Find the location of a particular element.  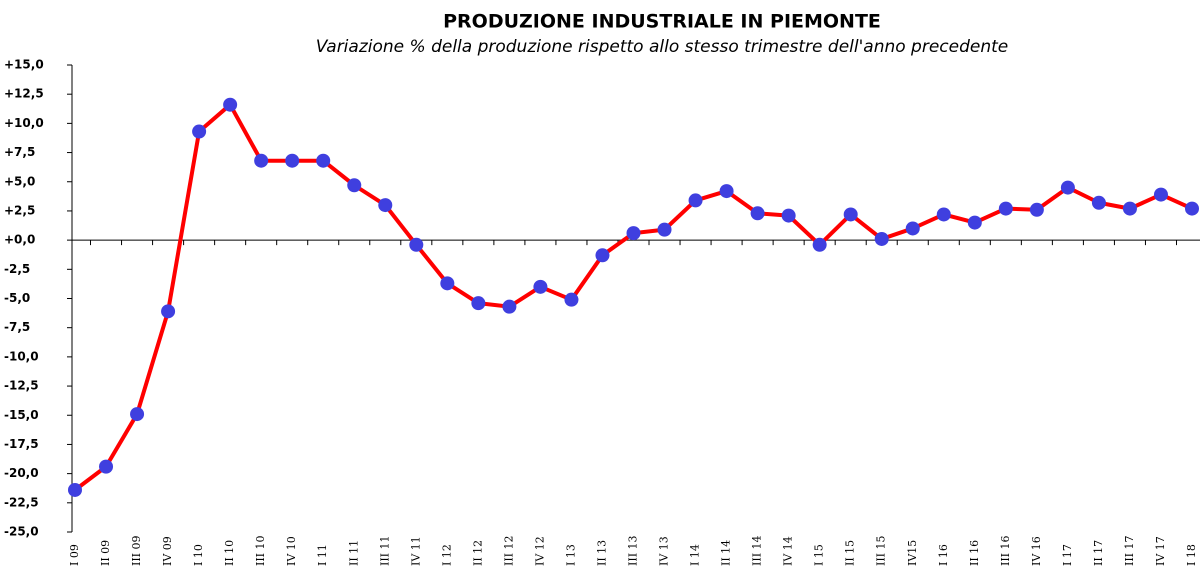

x-tick-label: I 09 is located at coordinates (74, 555).